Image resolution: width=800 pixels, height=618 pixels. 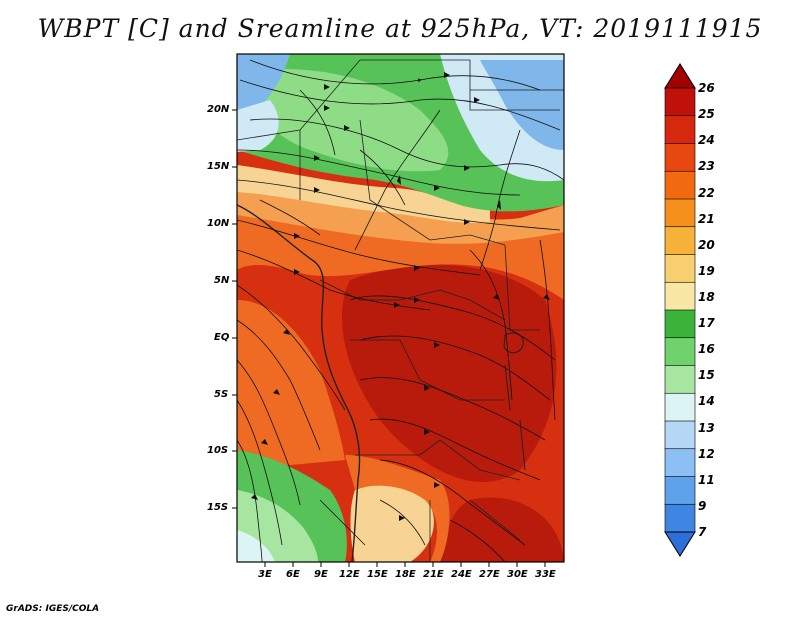 I want to click on lon-label-6e: 6E, so click(x=293, y=574).